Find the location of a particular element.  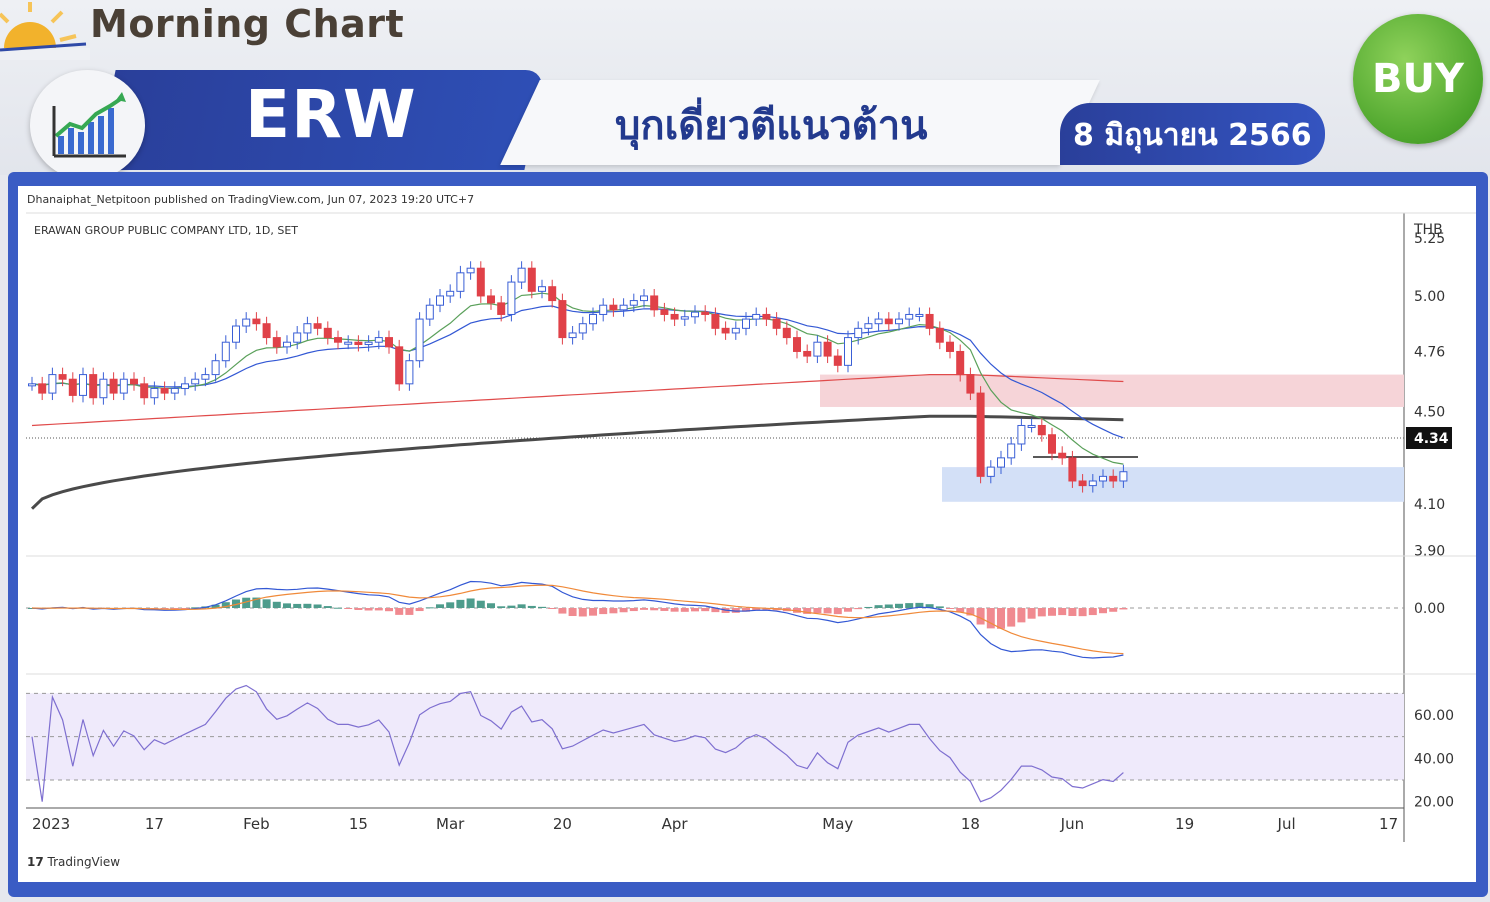

macd-signal-line is located at coordinates (577, 619).